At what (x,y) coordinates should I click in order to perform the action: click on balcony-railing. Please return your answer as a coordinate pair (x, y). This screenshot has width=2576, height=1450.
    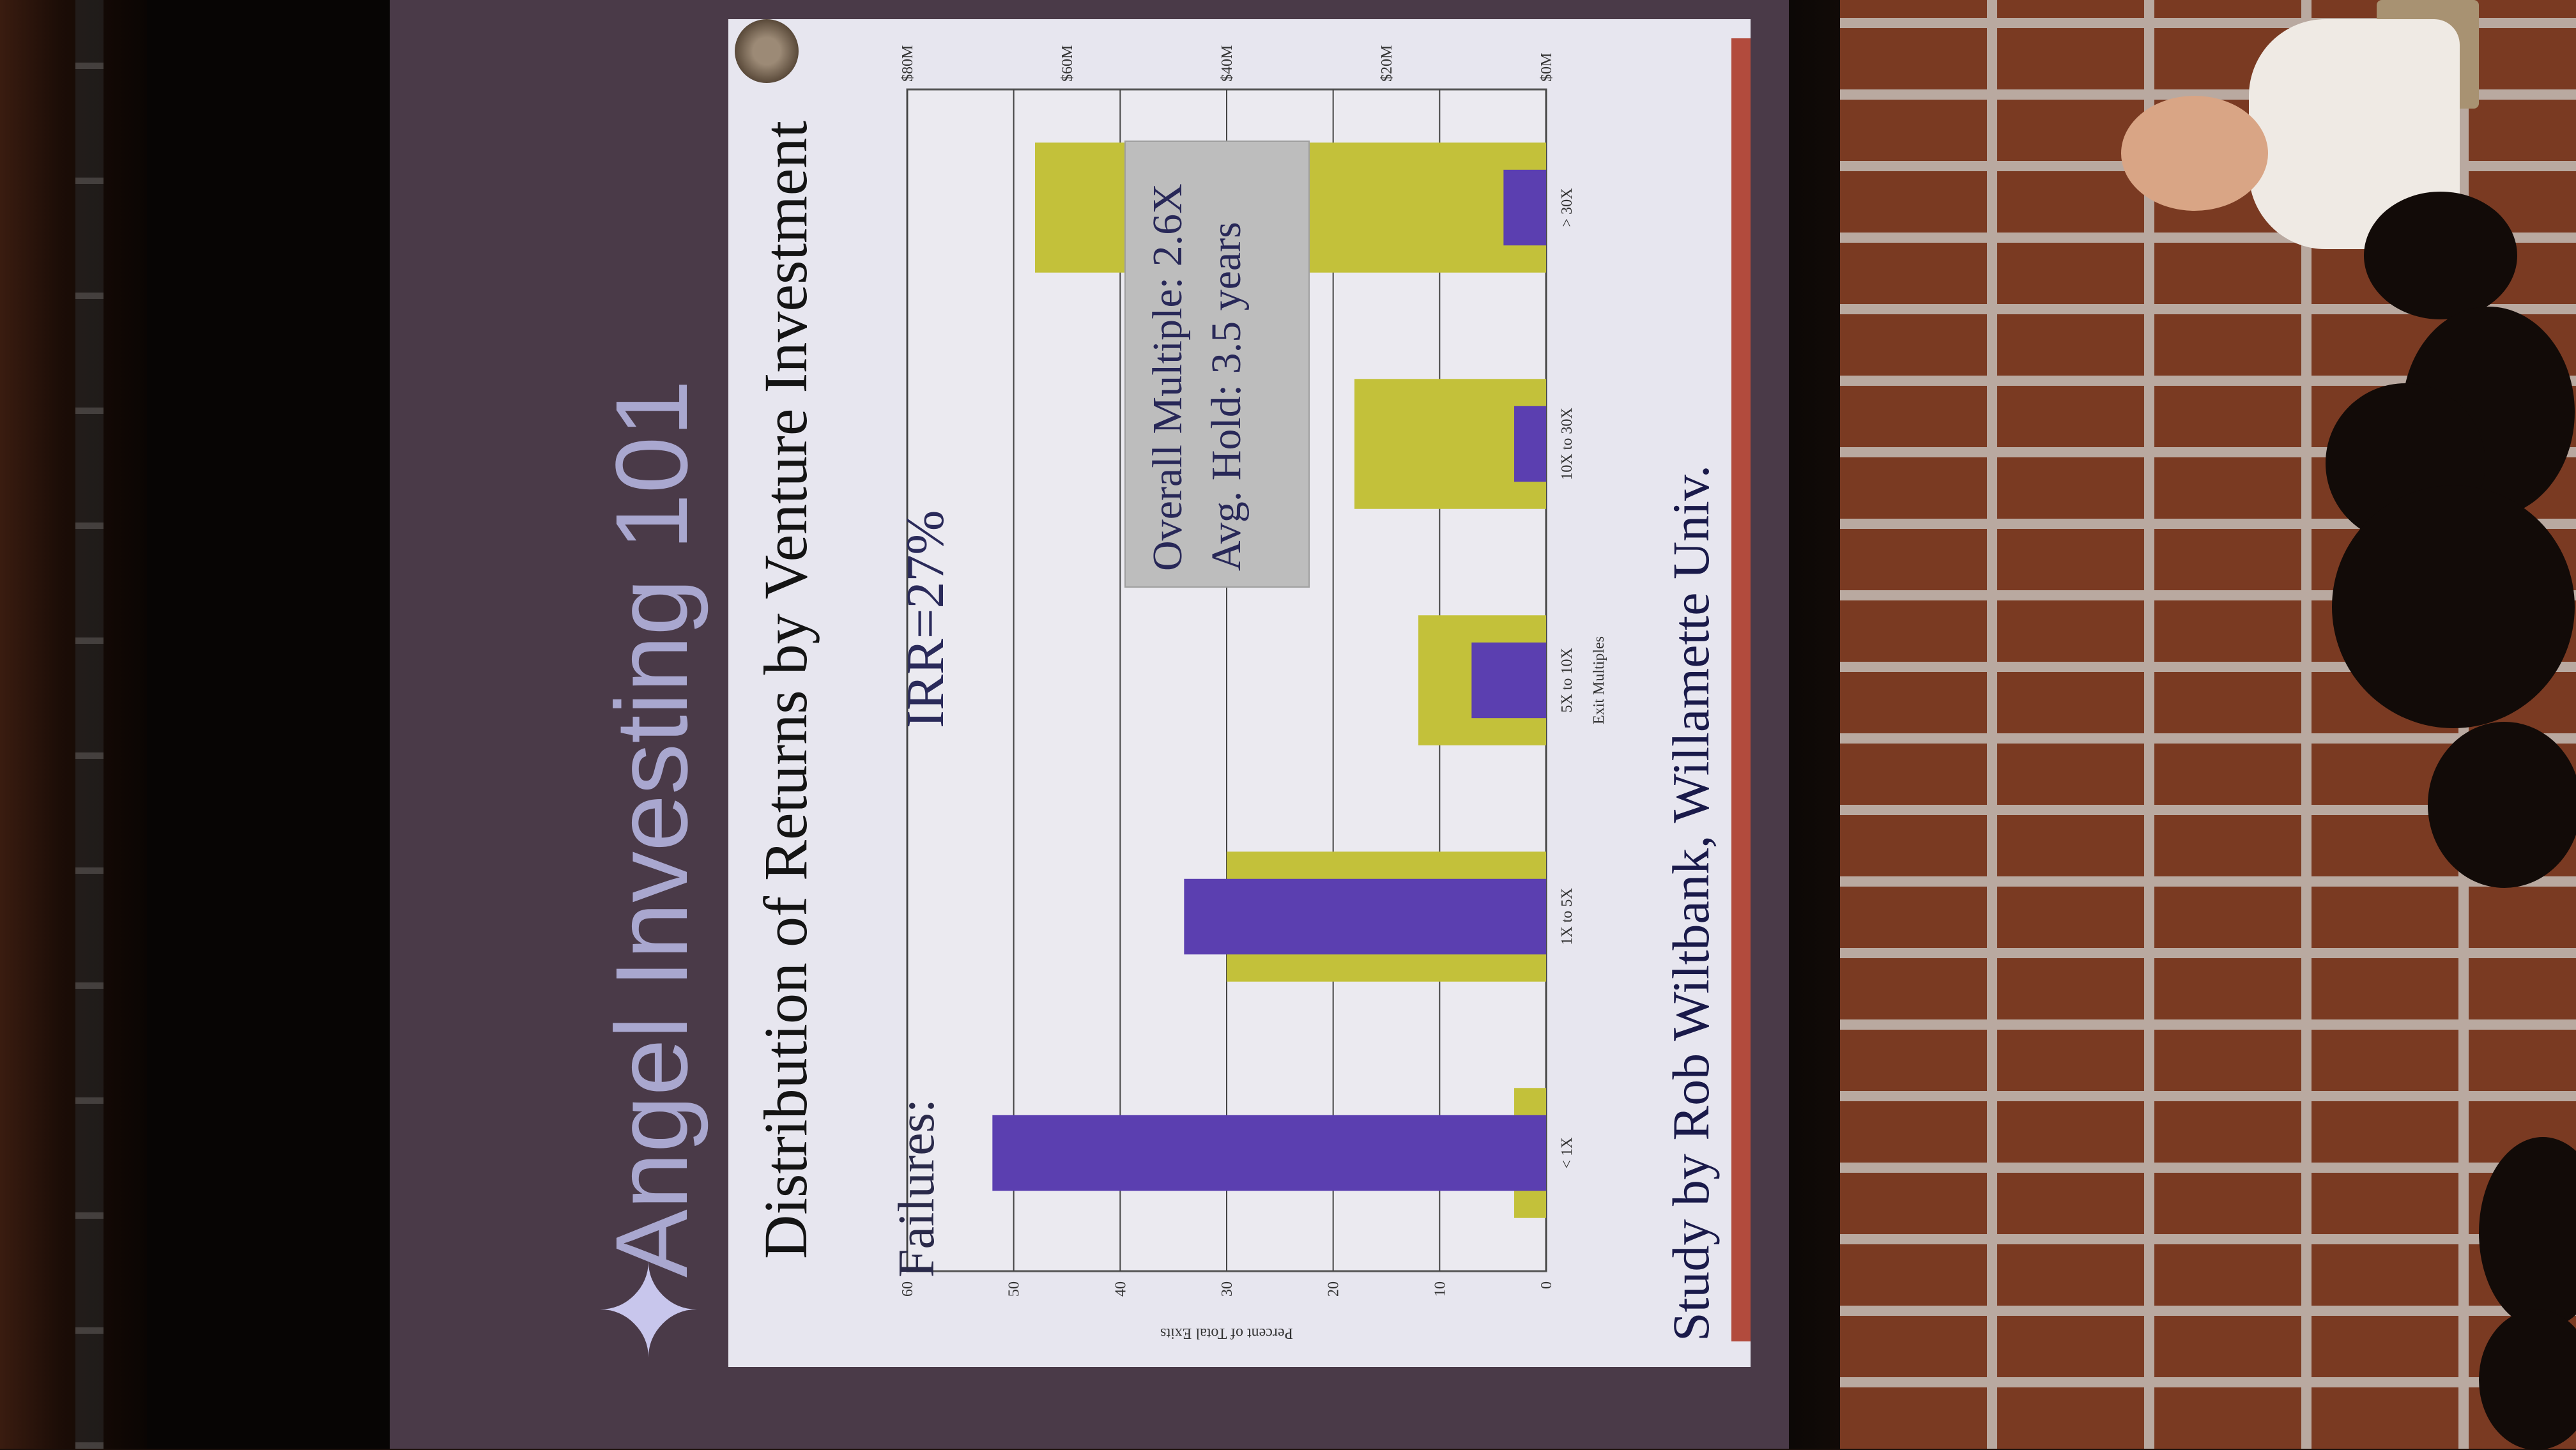
    Looking at the image, I should click on (89, 724).